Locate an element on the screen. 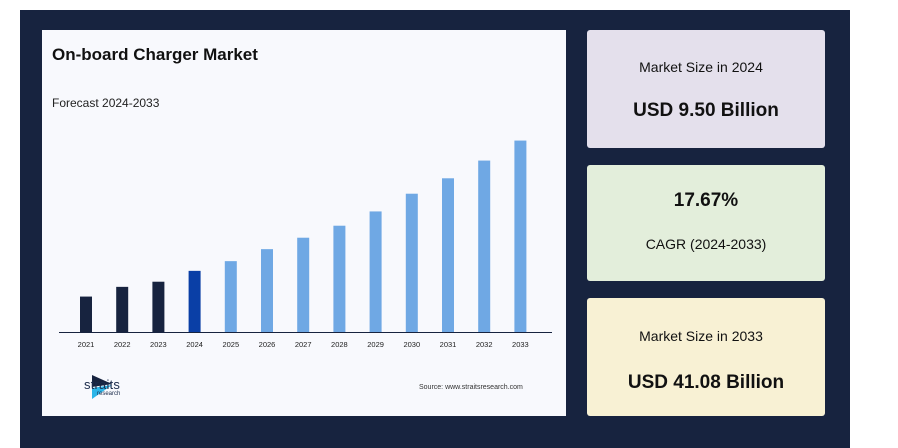 This screenshot has height=448, width=898. bar-2027 is located at coordinates (303, 284).